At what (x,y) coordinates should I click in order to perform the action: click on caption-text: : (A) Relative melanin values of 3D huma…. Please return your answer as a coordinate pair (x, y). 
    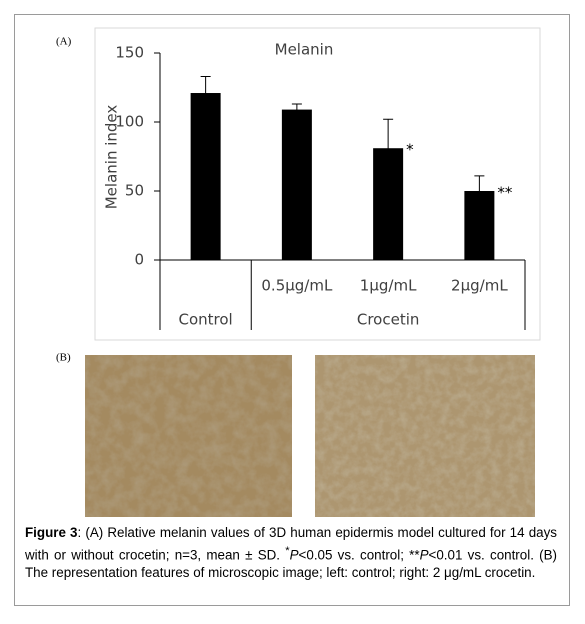
    Looking at the image, I should click on (291, 544).